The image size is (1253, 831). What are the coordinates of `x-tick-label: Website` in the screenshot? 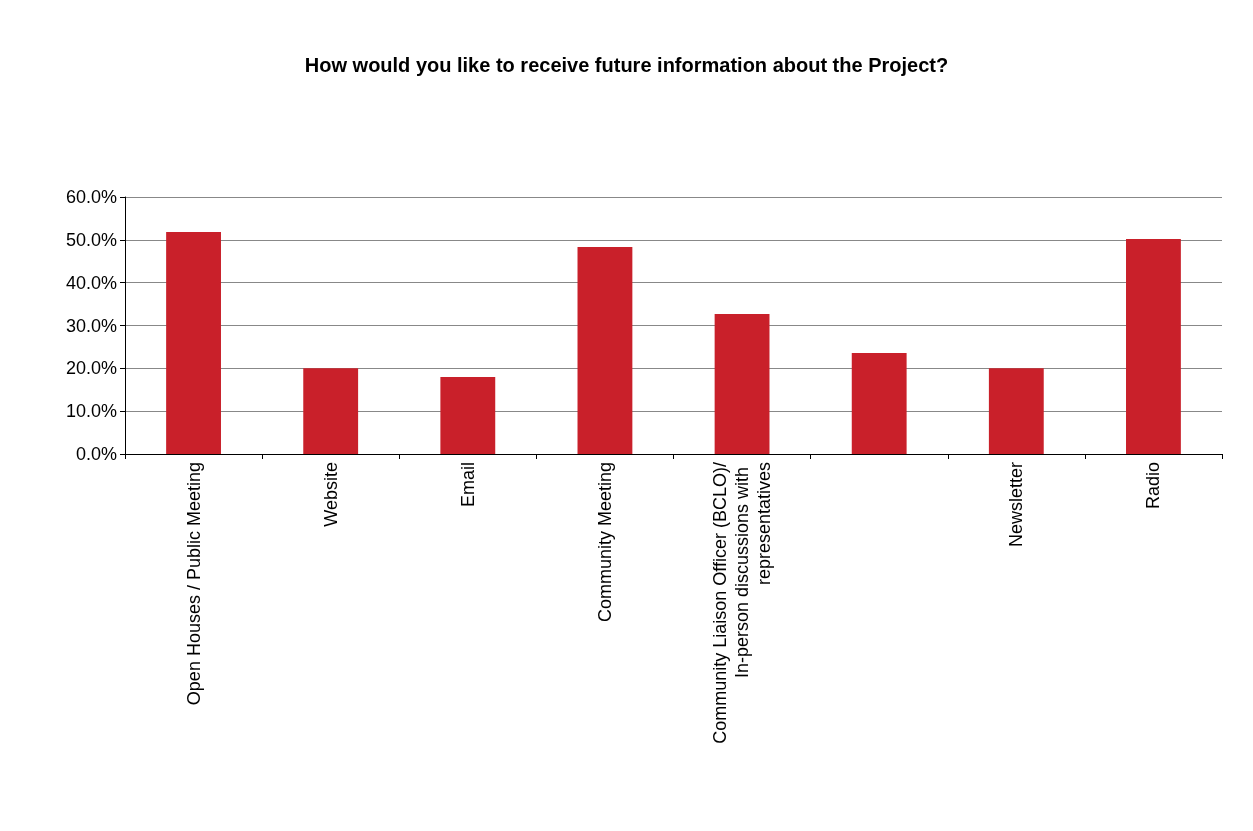 It's located at (330, 494).